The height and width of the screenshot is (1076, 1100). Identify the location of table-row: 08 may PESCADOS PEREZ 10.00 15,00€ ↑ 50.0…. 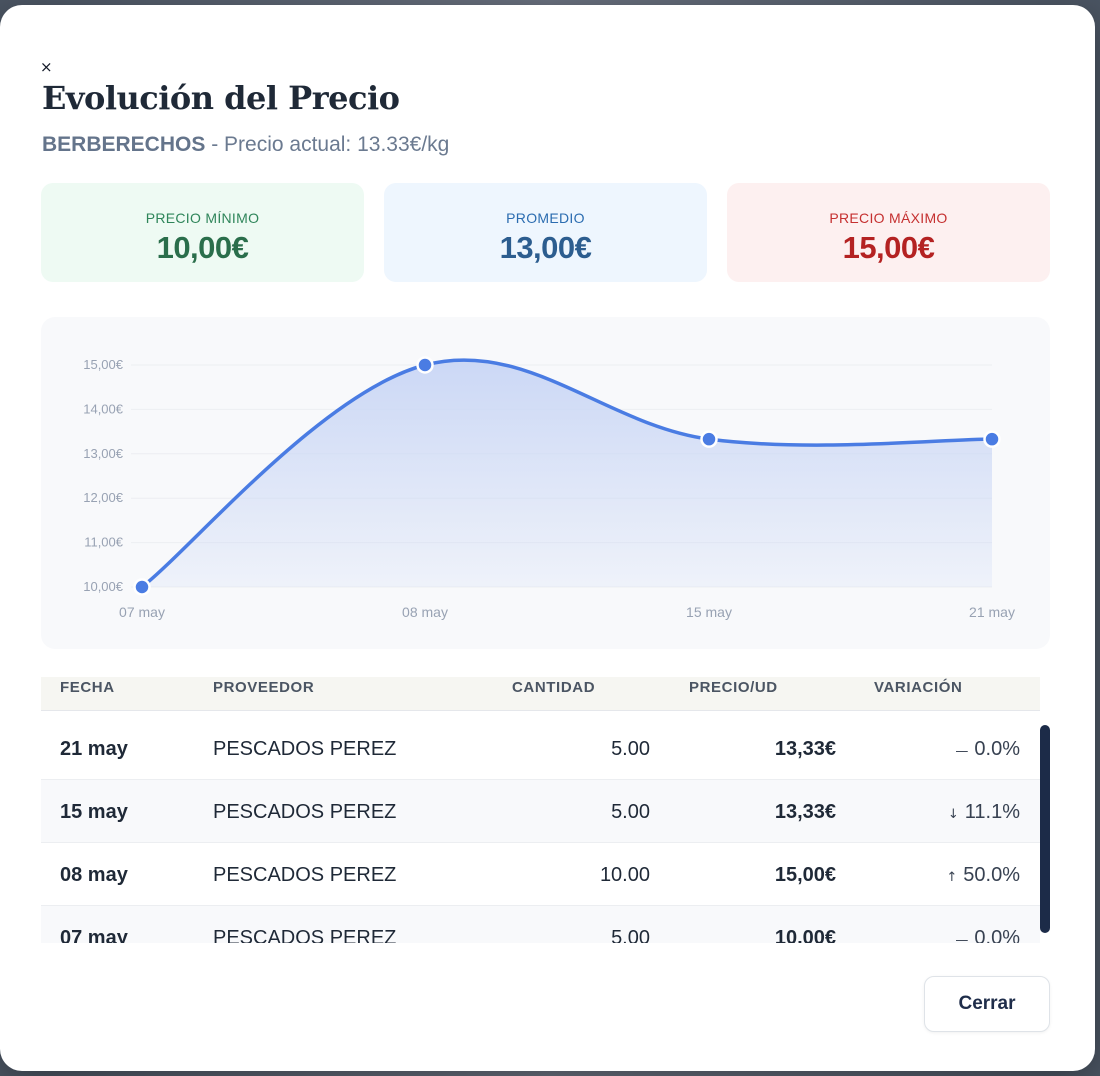
(540, 874).